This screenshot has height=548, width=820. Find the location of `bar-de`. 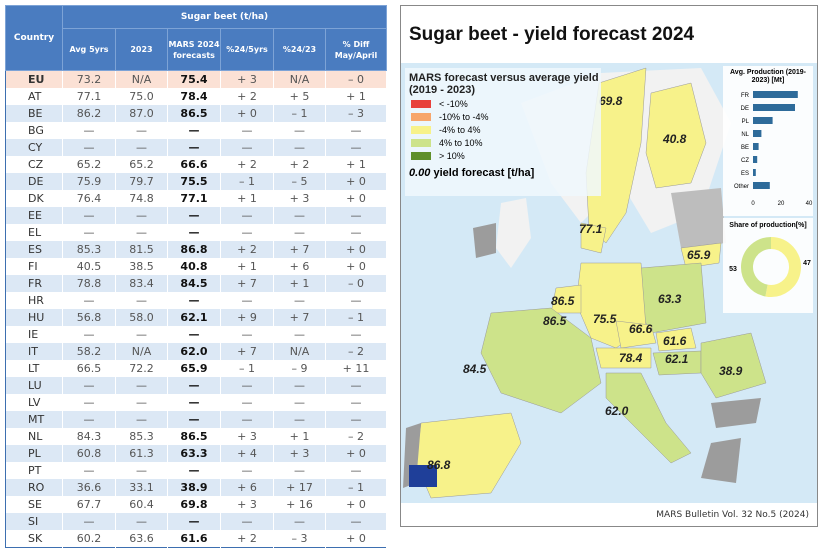

bar-de is located at coordinates (774, 107).